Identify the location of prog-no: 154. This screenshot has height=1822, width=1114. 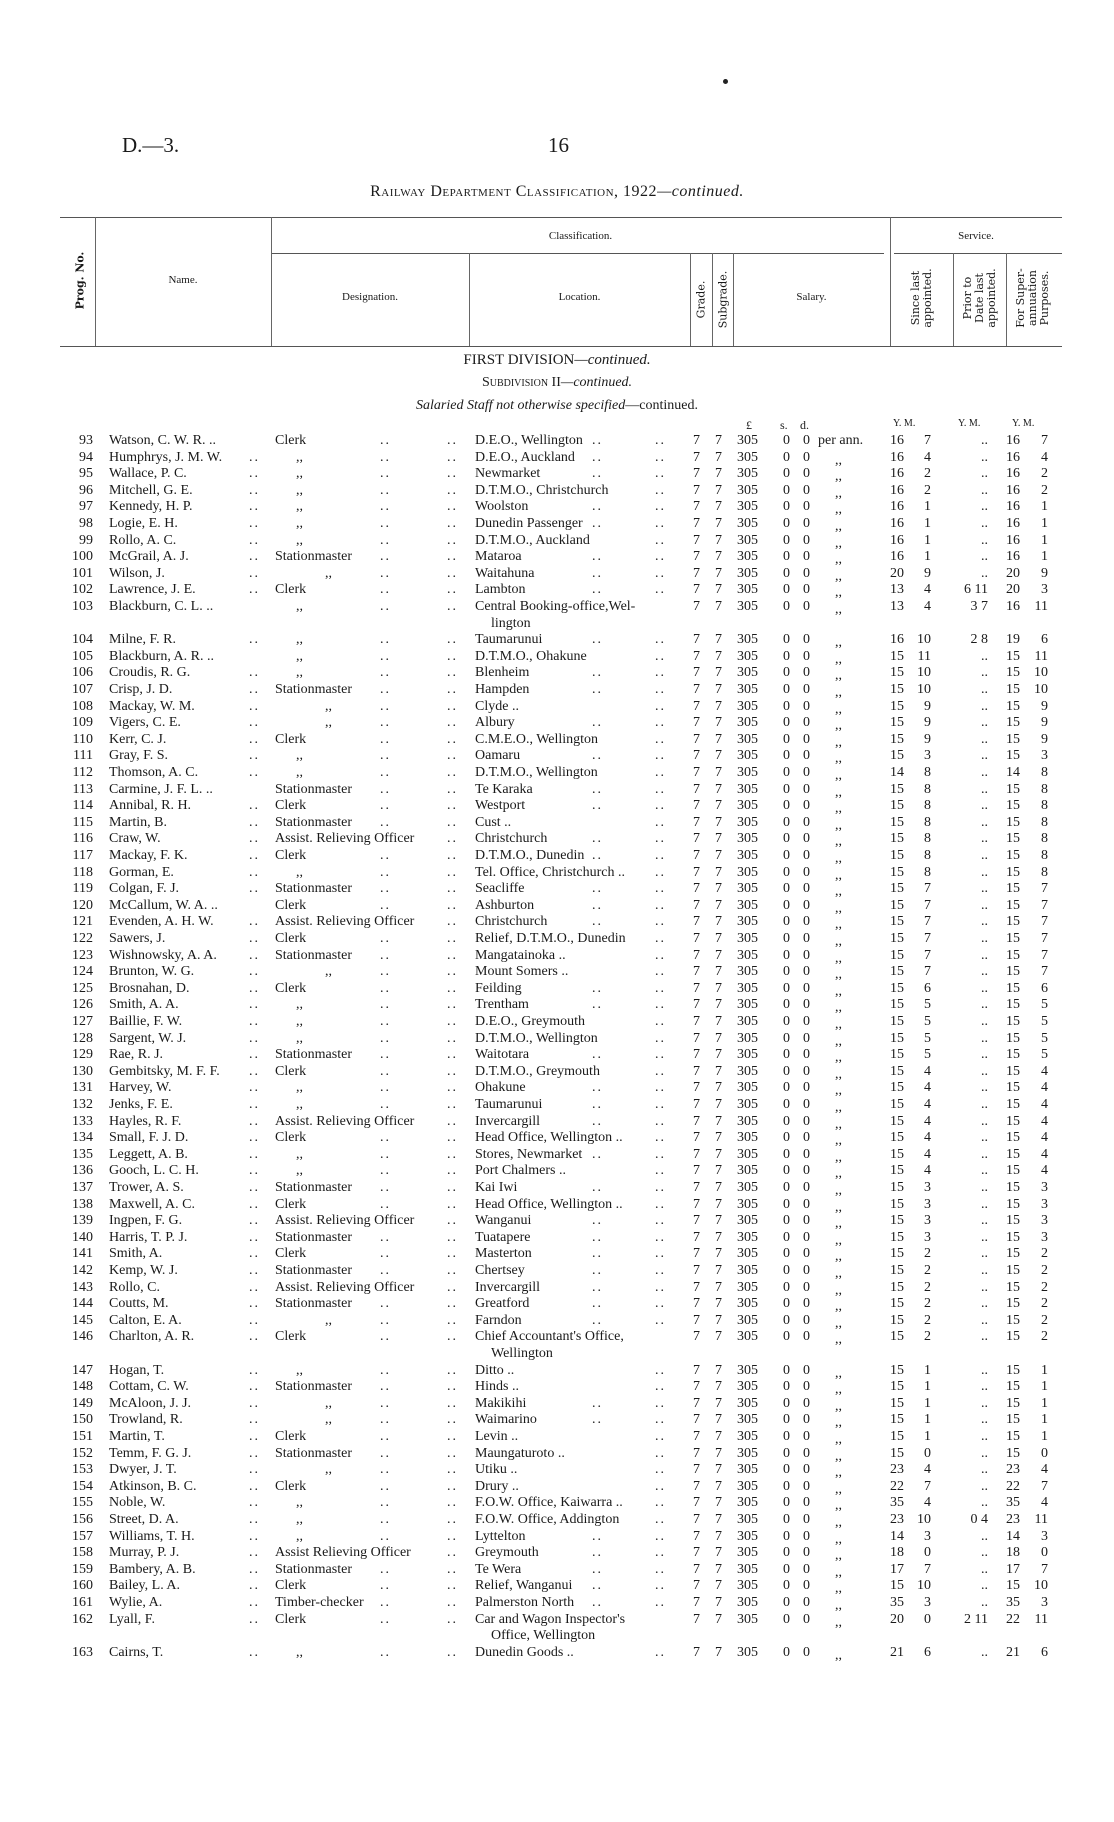
(82, 1486).